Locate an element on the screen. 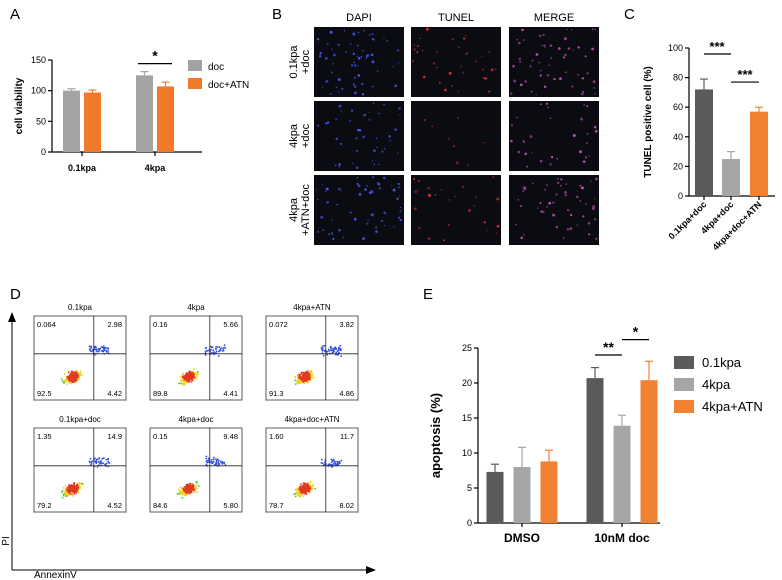 This screenshot has width=782, height=580. d-quadrant-ll-value: 79.2 is located at coordinates (44, 505).